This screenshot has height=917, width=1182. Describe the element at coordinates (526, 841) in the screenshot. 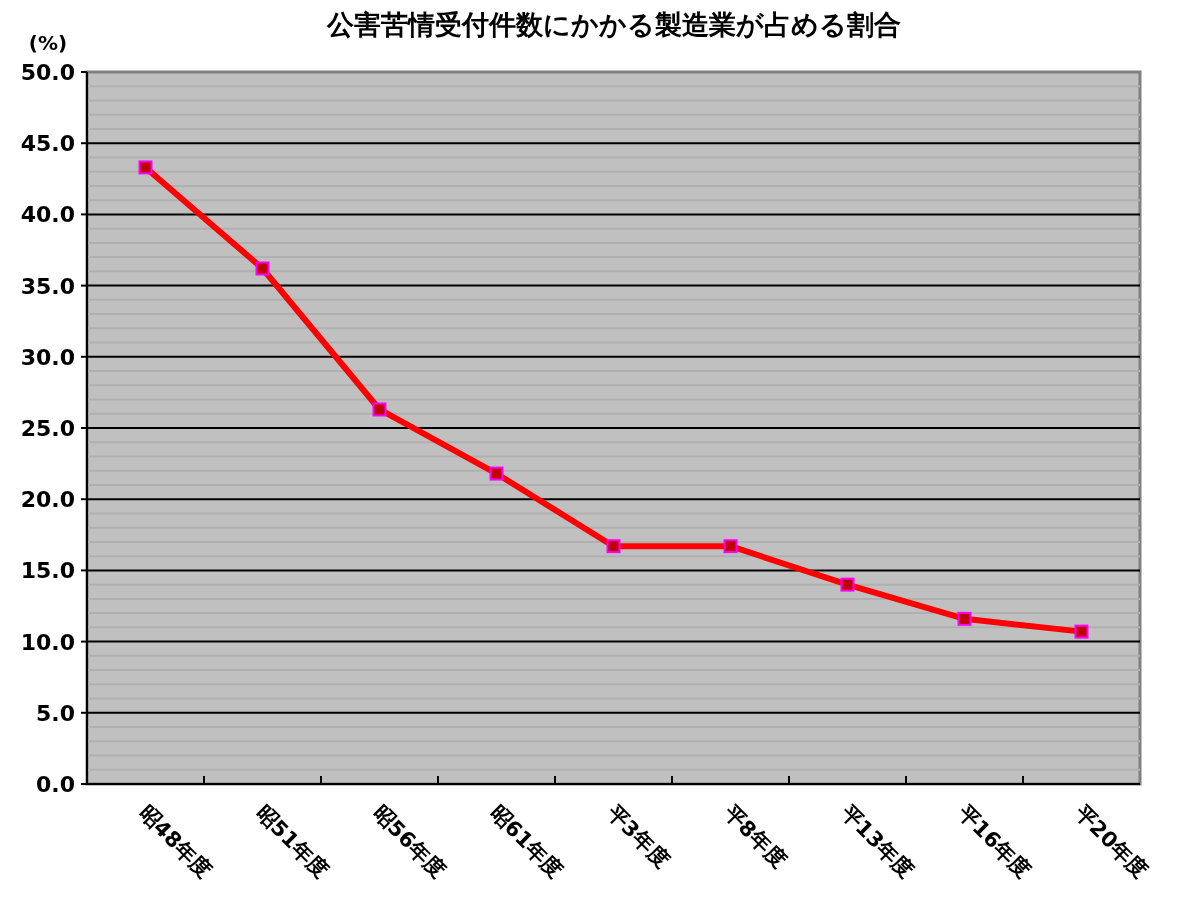

I see `x-tick-label: 昭61年度` at that location.